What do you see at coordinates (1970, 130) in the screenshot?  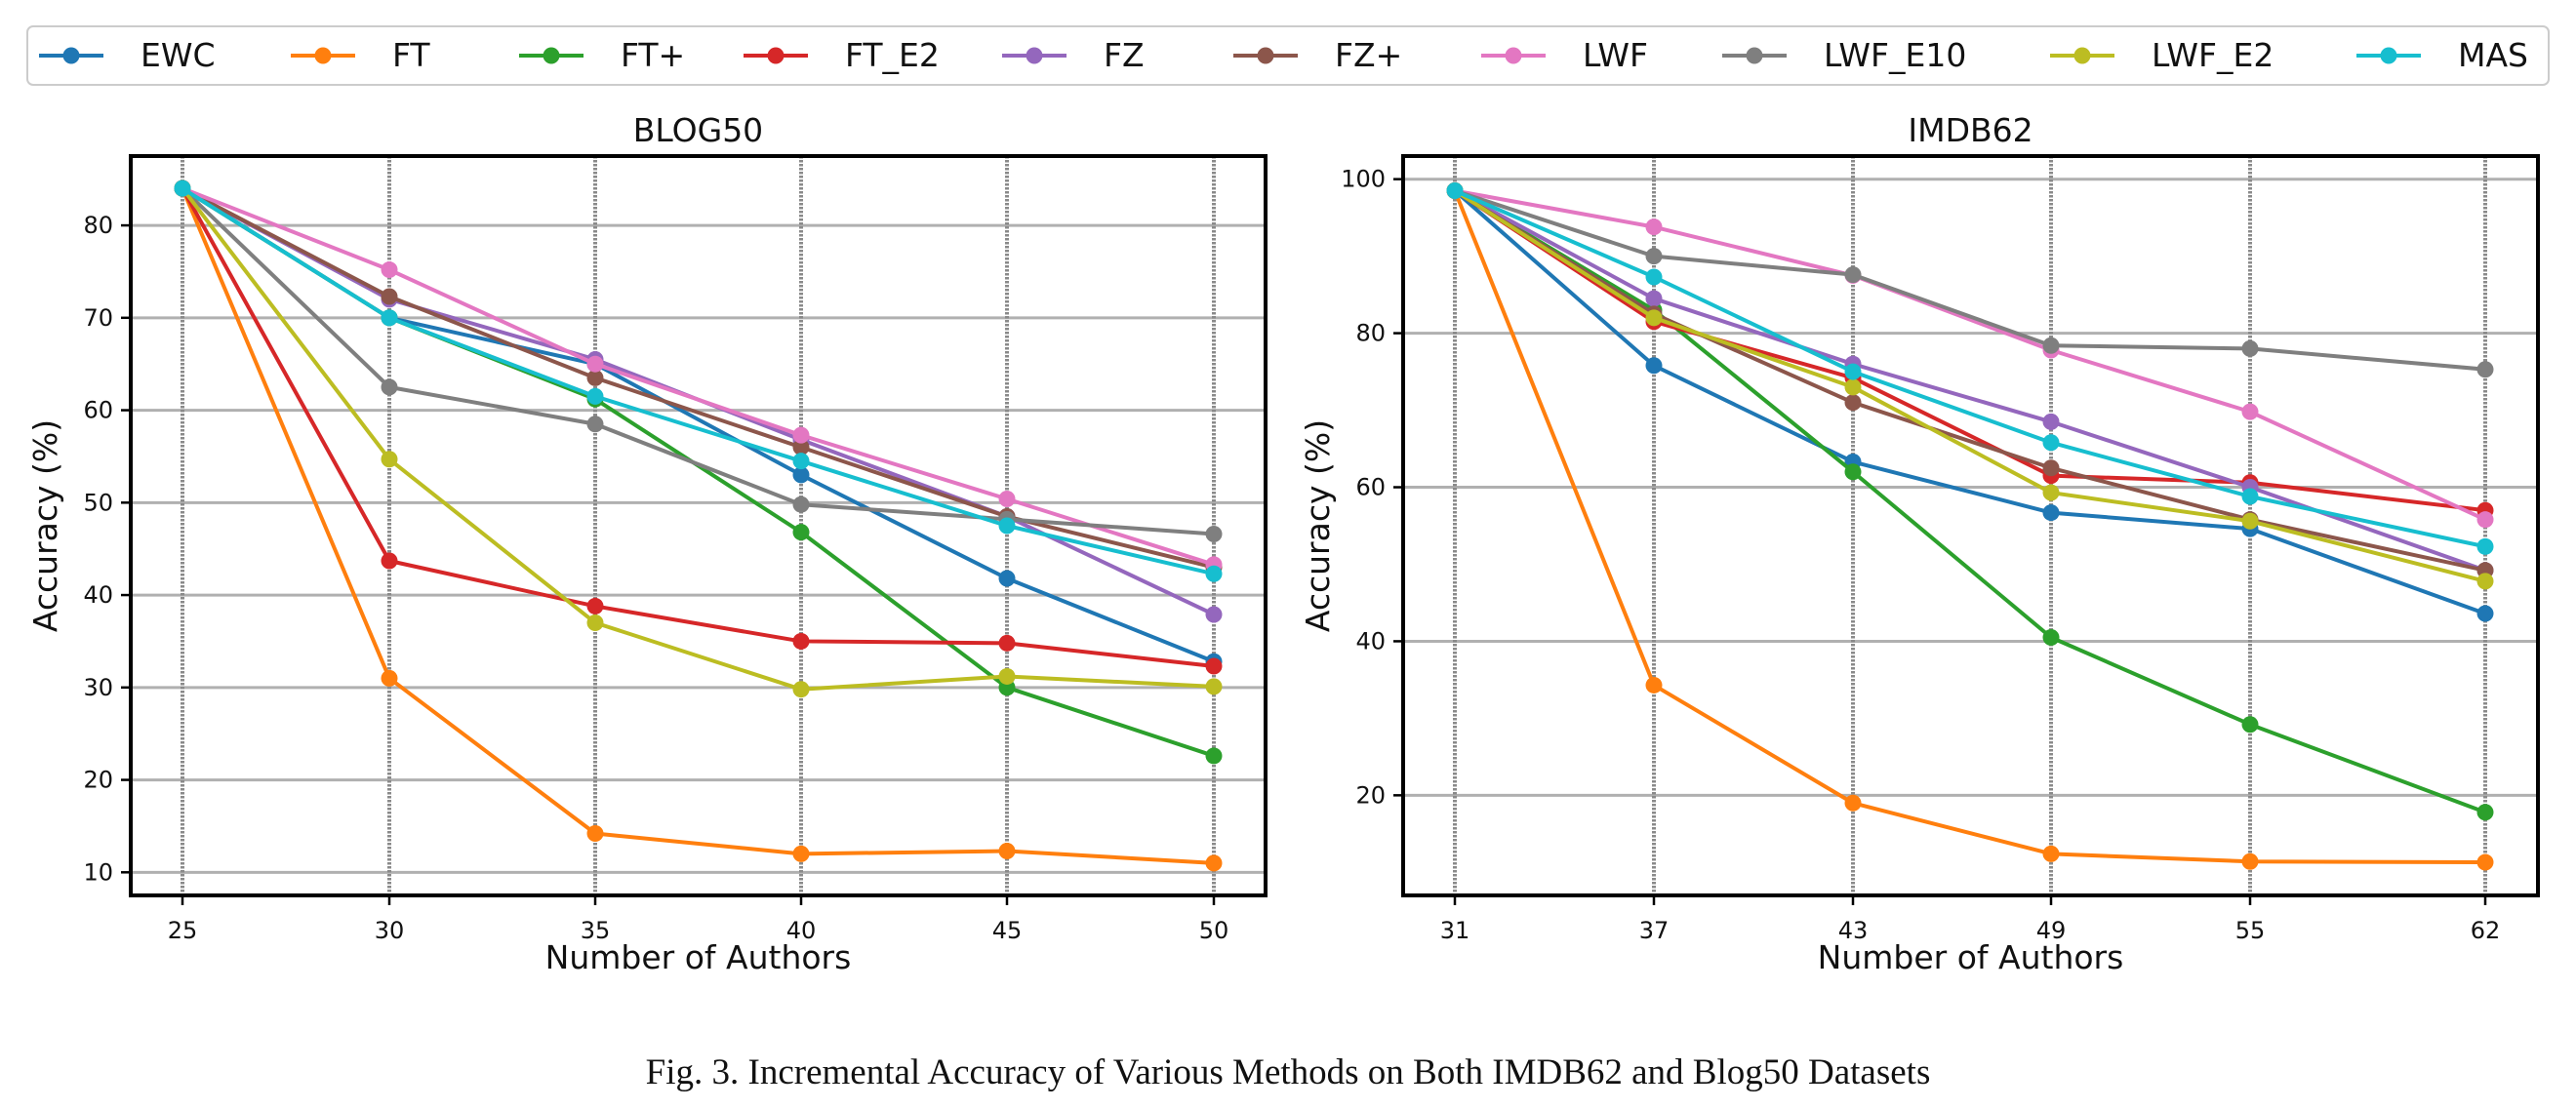 I see `chart-title: IMDB62` at bounding box center [1970, 130].